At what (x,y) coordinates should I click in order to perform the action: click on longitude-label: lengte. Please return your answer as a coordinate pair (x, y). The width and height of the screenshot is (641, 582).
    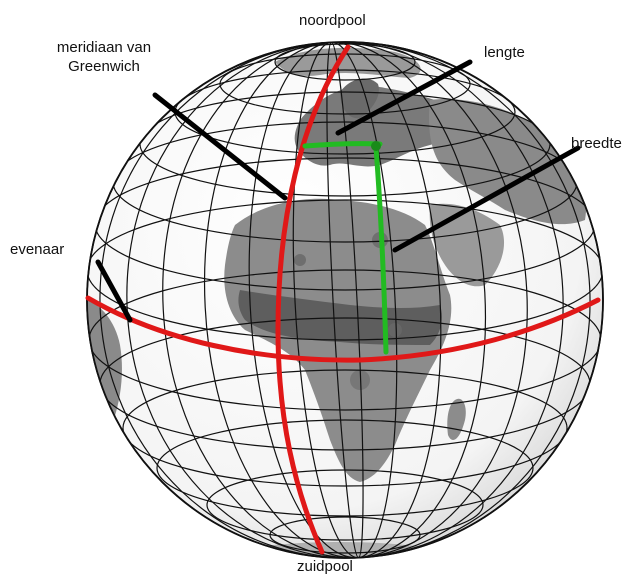
    Looking at the image, I should click on (504, 52).